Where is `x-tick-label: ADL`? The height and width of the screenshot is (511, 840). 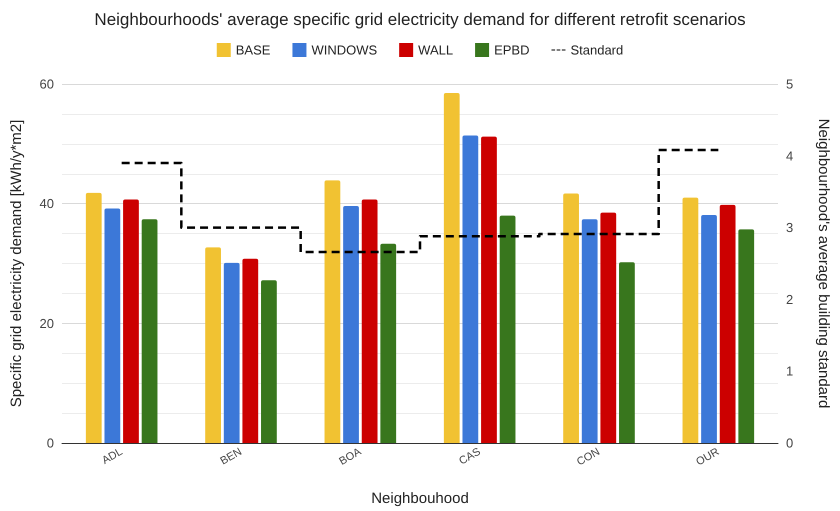
x-tick-label: ADL is located at coordinates (112, 456).